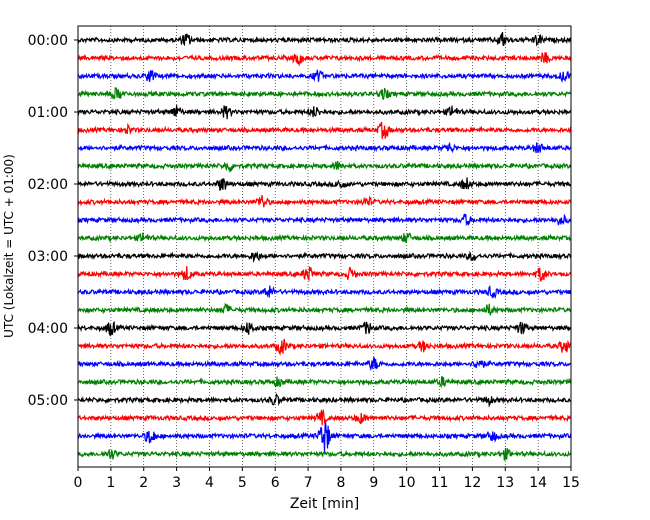  What do you see at coordinates (48, 257) in the screenshot?
I see `y-tick-label: 03:00` at bounding box center [48, 257].